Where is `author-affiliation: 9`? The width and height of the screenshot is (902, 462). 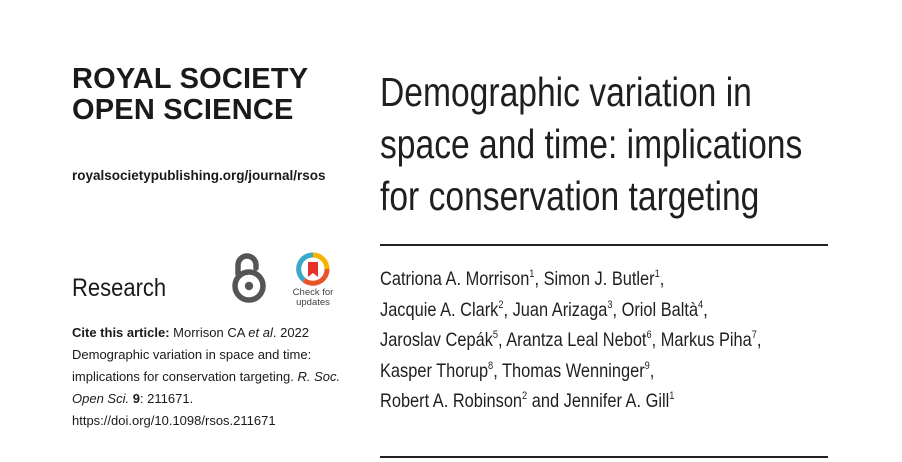 author-affiliation: 9 is located at coordinates (647, 365).